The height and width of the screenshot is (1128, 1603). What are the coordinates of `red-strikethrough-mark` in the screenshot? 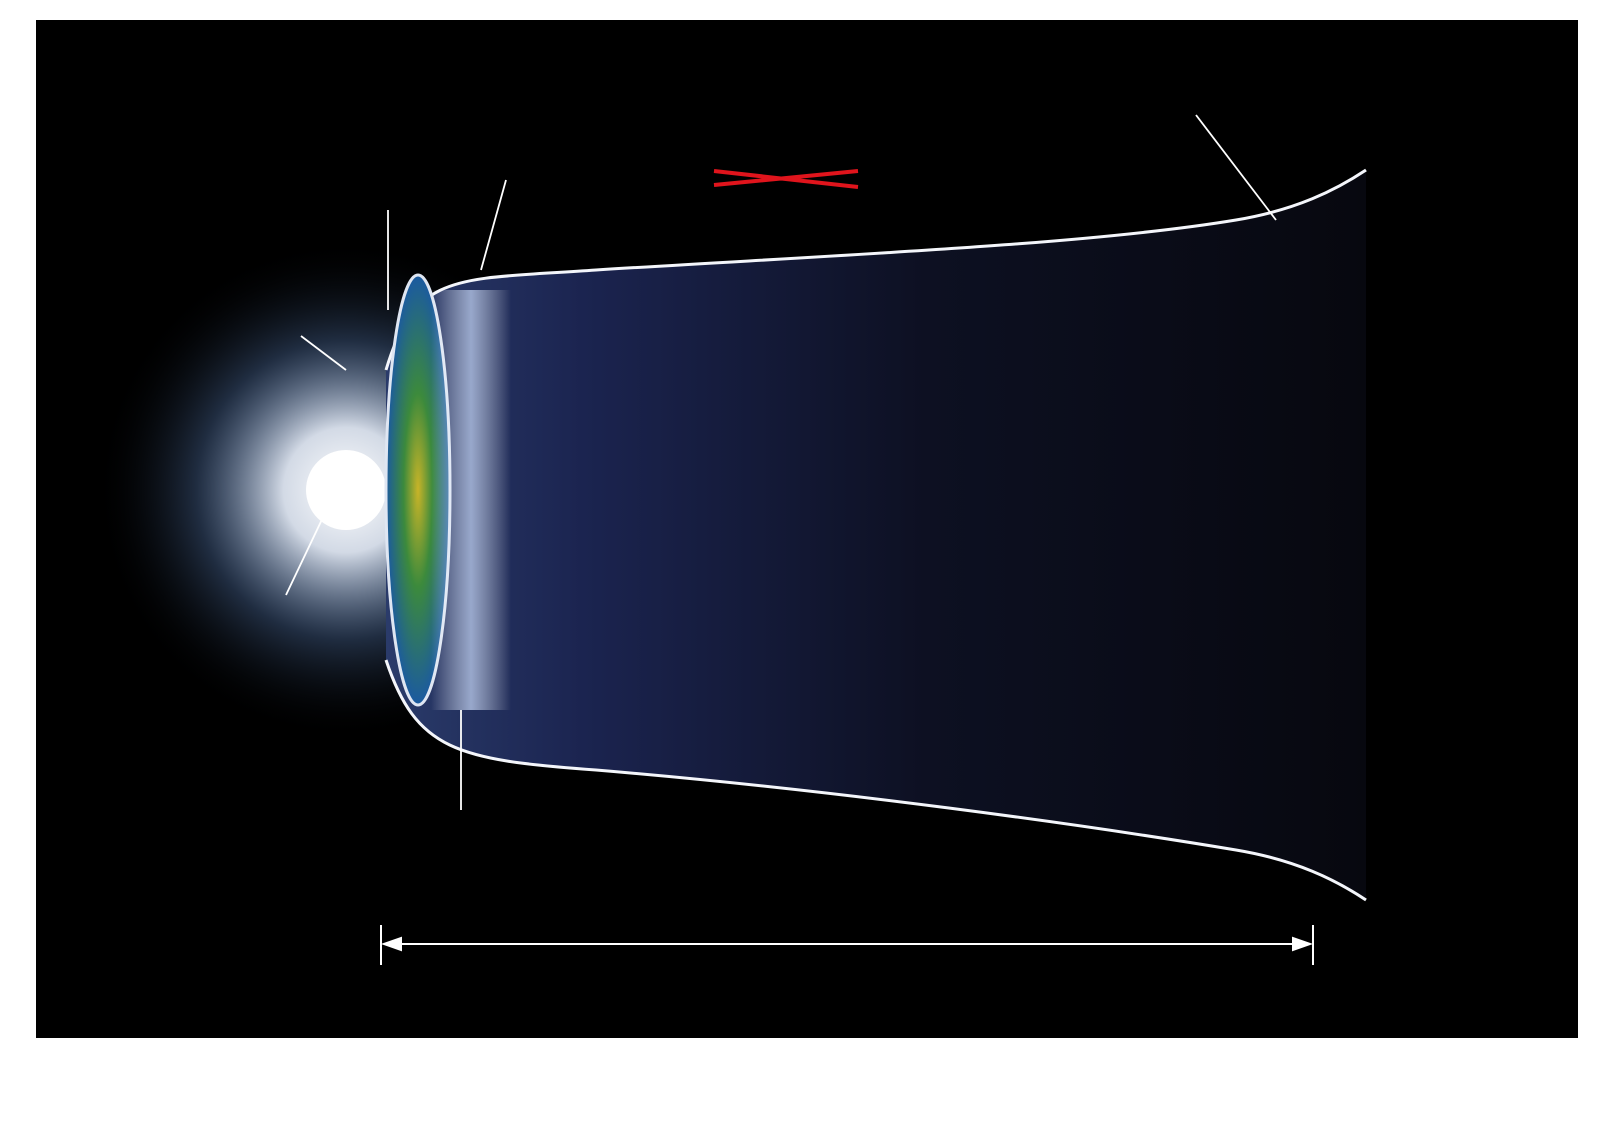 It's located at (786, 179).